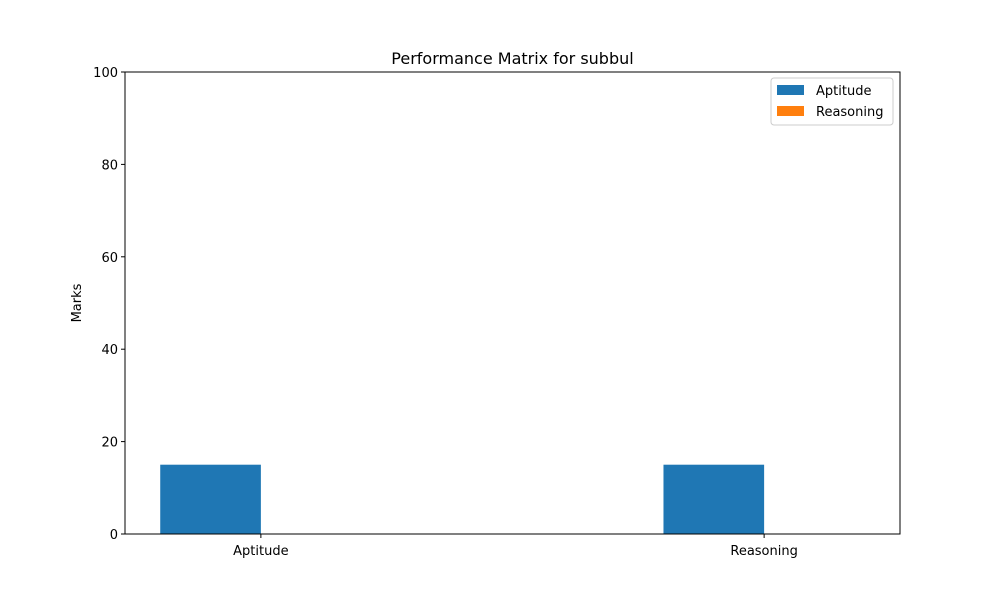 This screenshot has height=600, width=1000. I want to click on legend-label: Reasoning, so click(849, 112).